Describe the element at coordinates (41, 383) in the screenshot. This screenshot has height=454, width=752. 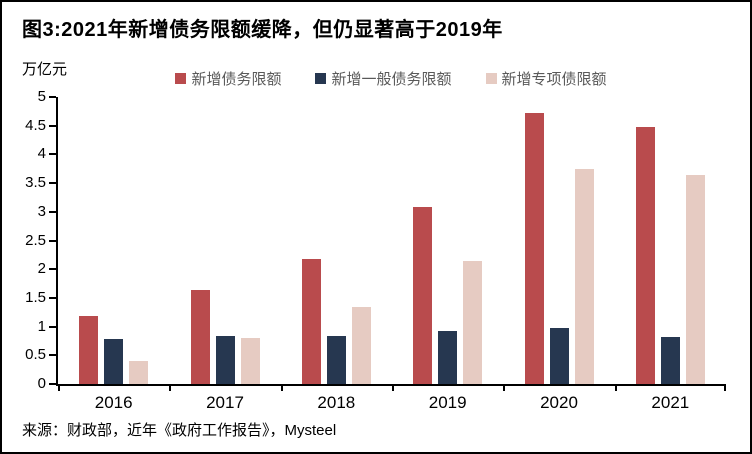
I see `y-axis-tick-label: 0` at that location.